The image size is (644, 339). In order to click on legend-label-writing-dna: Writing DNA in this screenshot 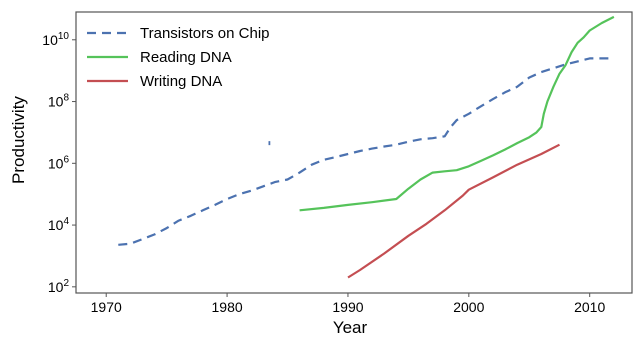, I will do `click(181, 81)`.